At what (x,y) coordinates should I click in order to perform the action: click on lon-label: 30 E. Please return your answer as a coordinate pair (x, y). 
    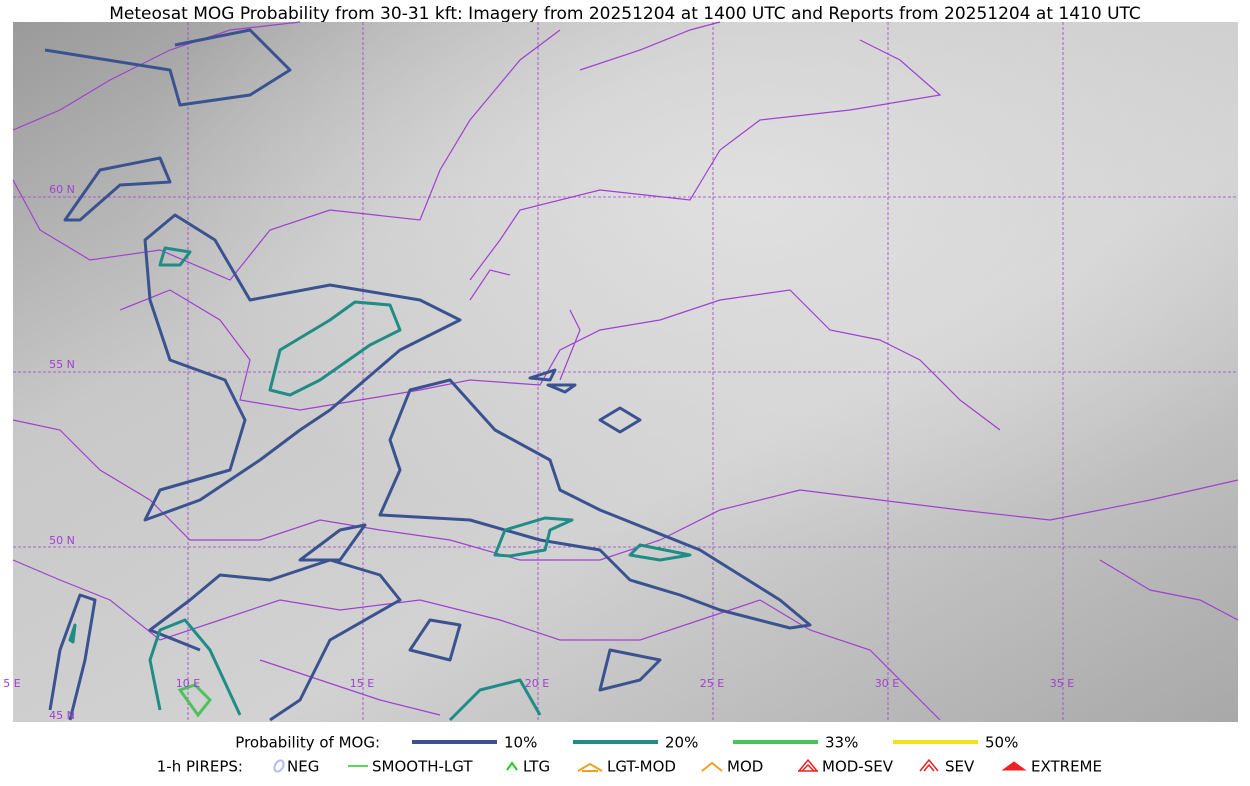
    Looking at the image, I should click on (887, 683).